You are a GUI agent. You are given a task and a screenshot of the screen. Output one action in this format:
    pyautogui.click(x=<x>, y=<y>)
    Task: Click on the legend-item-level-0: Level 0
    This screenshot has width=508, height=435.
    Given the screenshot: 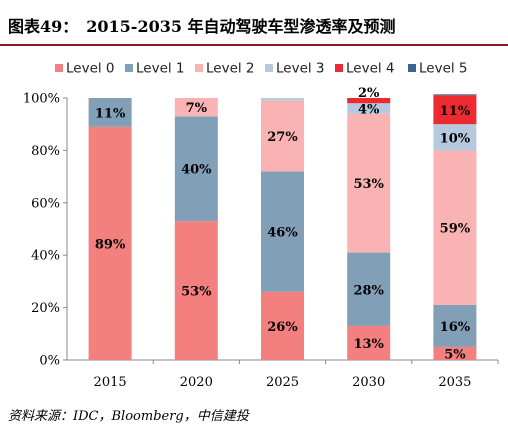 What is the action you would take?
    pyautogui.click(x=85, y=69)
    